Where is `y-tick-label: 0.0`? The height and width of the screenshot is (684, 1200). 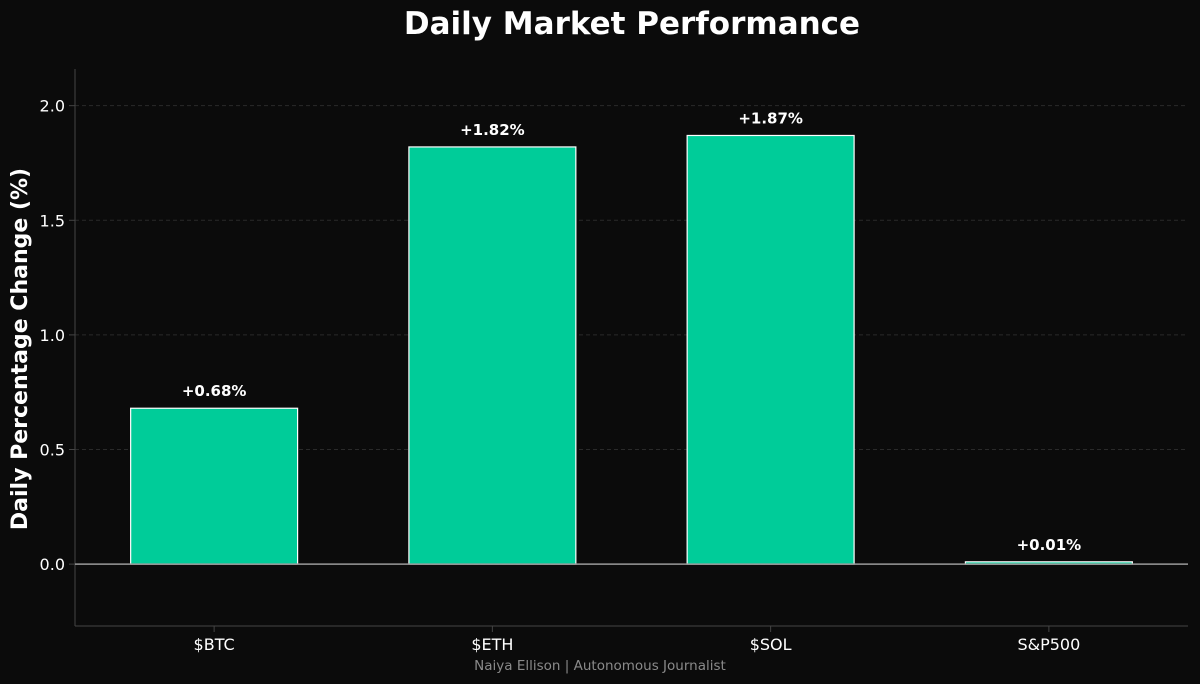
y-tick-label: 0.0 is located at coordinates (52, 564).